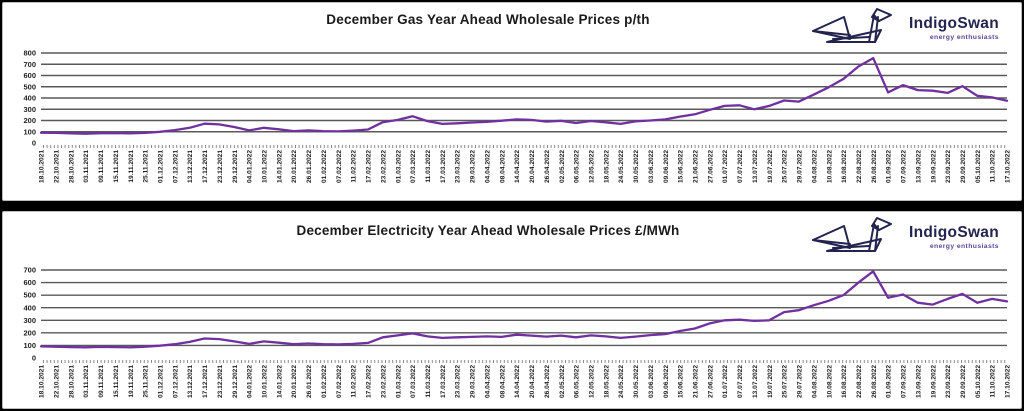  Describe the element at coordinates (993, 381) in the screenshot. I see `svg-text: 11.10.2022` at that location.